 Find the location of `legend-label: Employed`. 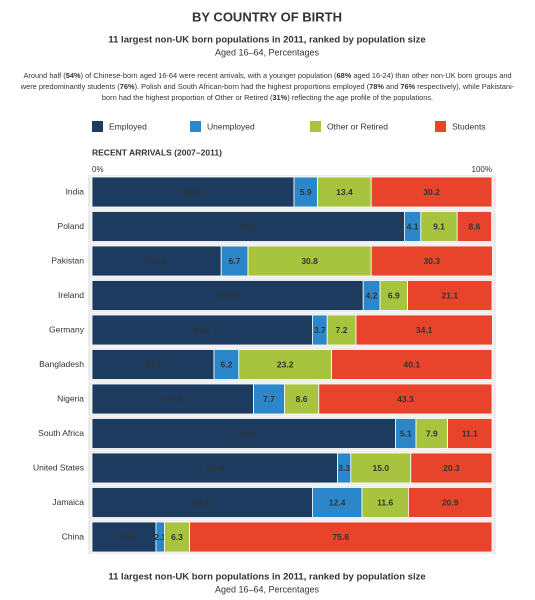

legend-label: Employed is located at coordinates (128, 126).